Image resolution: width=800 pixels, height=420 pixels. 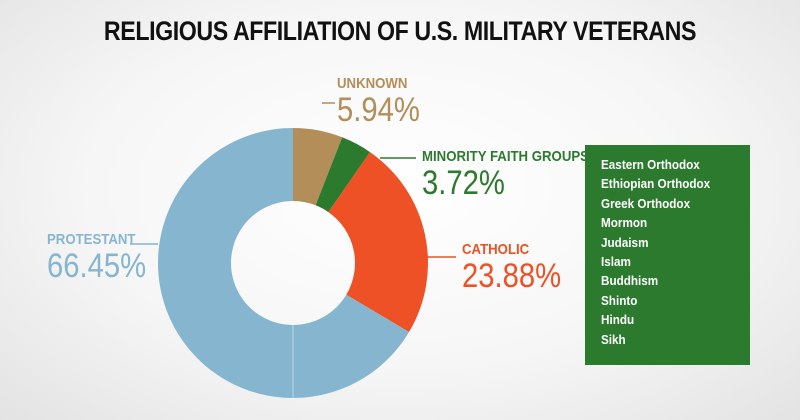 I want to click on slice-minority-faith, so click(x=343, y=175).